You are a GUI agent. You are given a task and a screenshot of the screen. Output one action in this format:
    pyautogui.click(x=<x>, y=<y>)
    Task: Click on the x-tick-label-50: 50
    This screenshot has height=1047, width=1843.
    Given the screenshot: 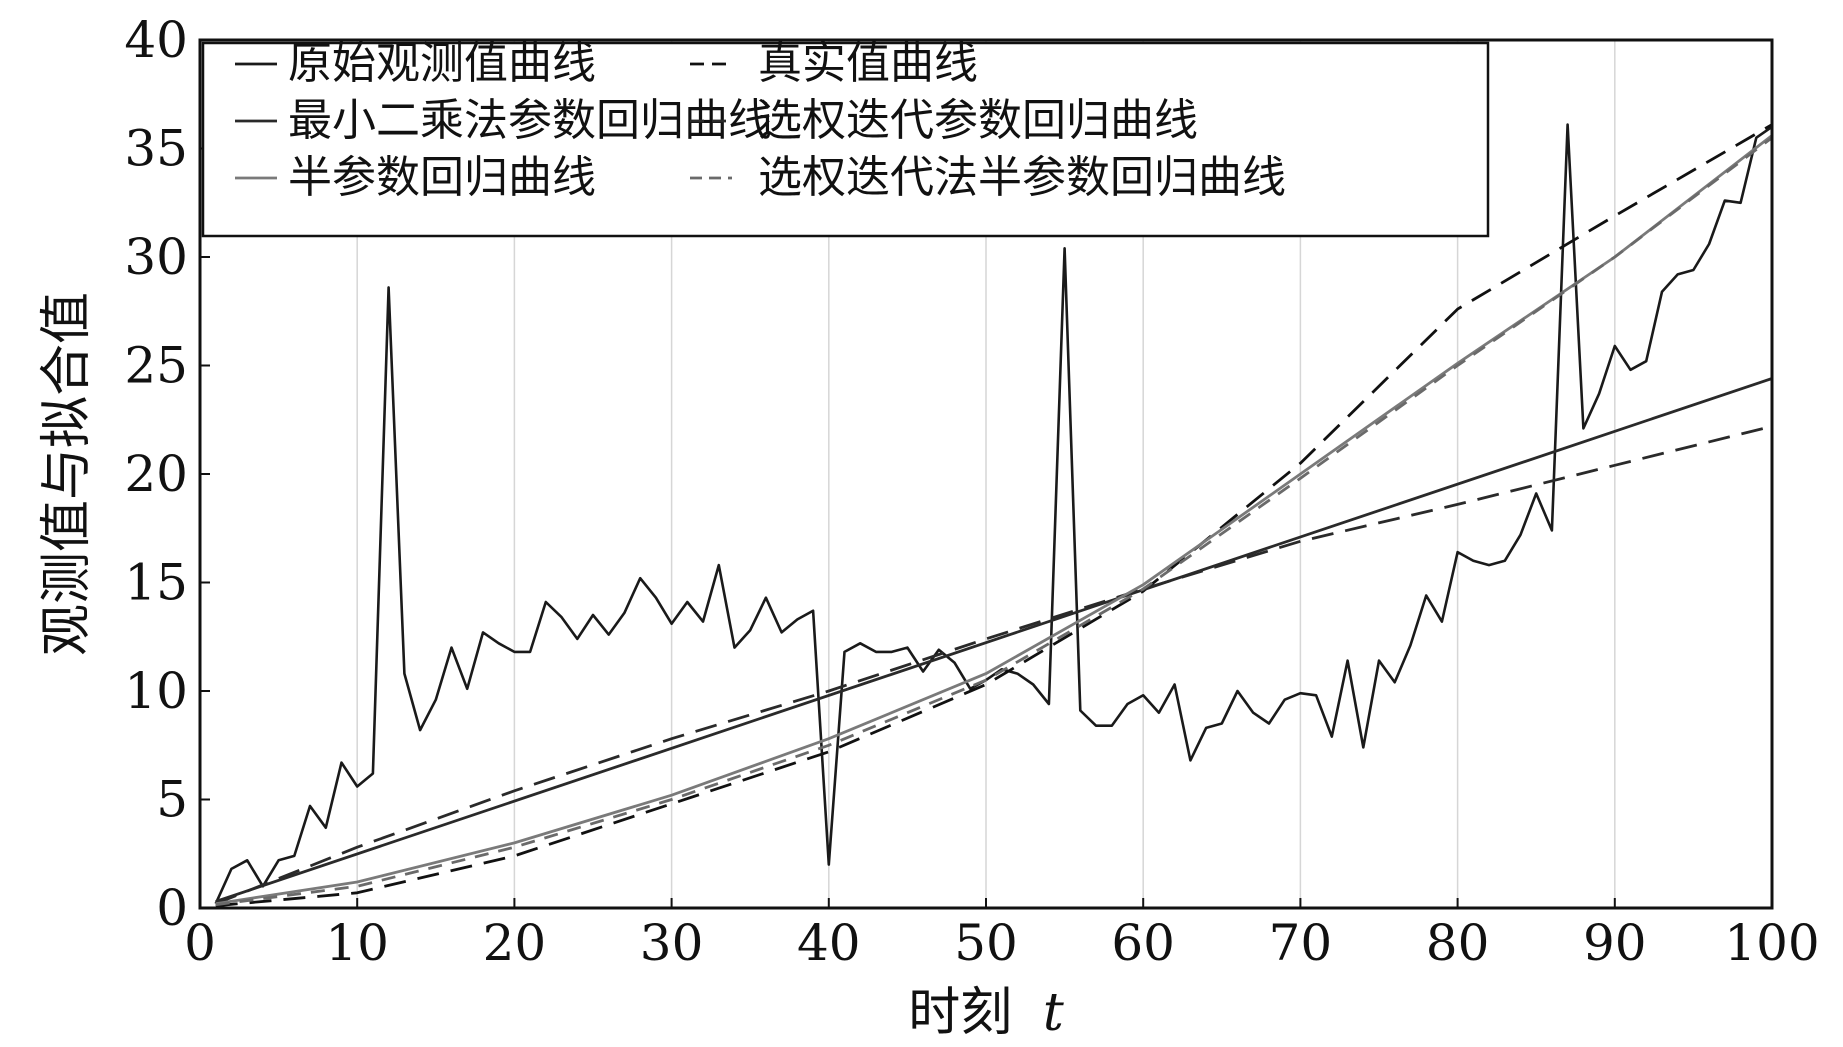 What is the action you would take?
    pyautogui.click(x=986, y=943)
    